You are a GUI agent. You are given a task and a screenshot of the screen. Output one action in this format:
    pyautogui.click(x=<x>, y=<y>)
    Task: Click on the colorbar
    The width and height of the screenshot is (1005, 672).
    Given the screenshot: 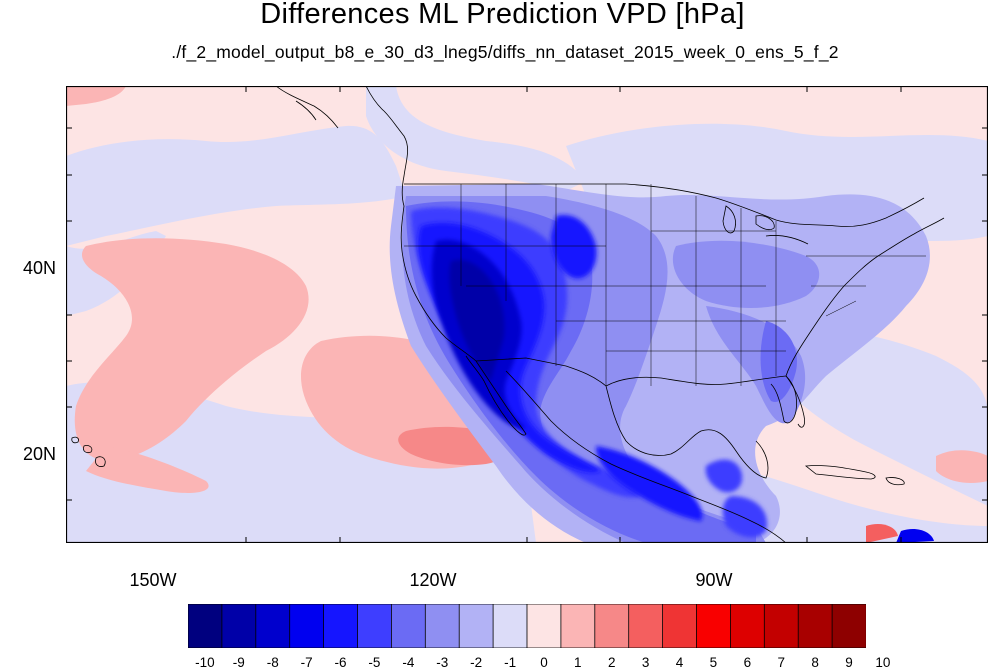 What is the action you would take?
    pyautogui.click(x=527, y=626)
    